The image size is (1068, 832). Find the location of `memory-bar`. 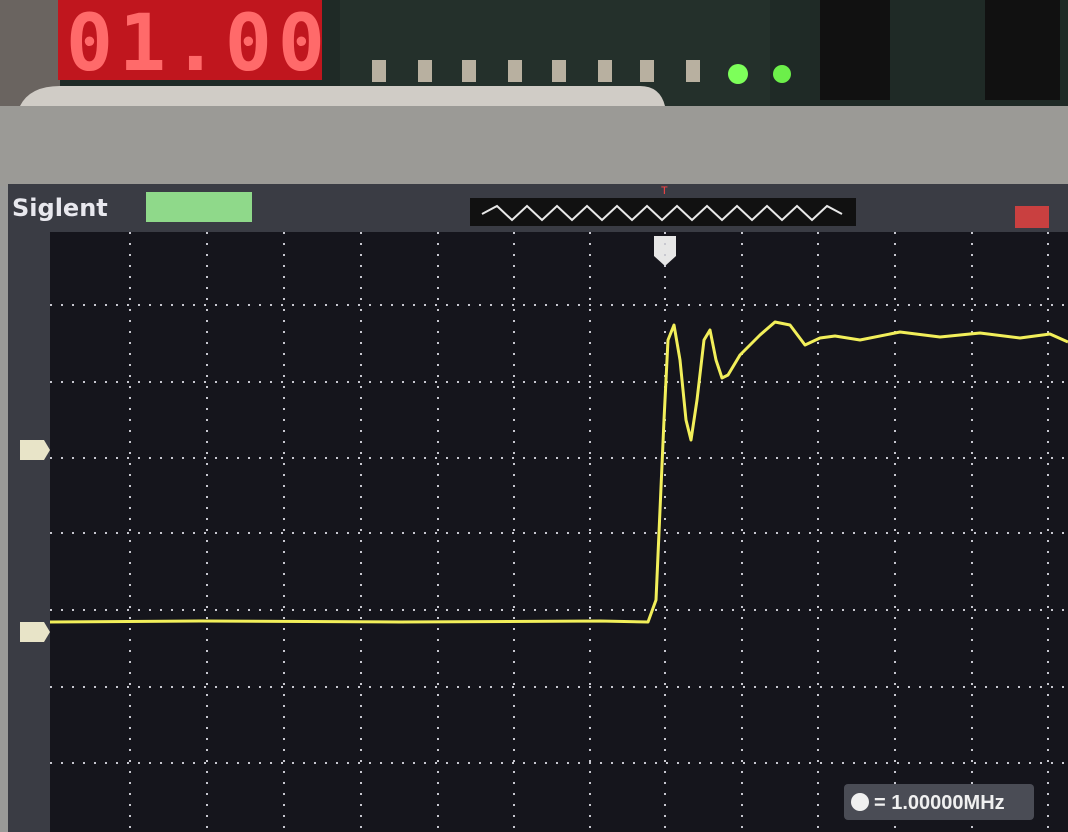

memory-bar is located at coordinates (663, 212).